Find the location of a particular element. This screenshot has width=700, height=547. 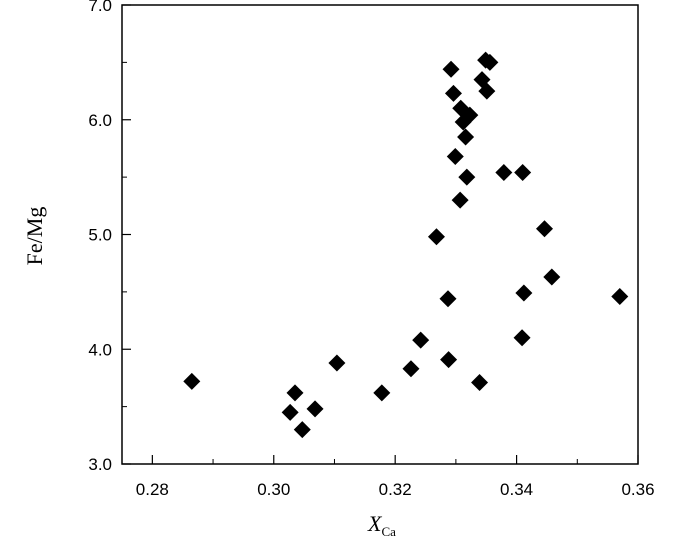

y-axis-label: Fe/Mg is located at coordinates (34, 236).